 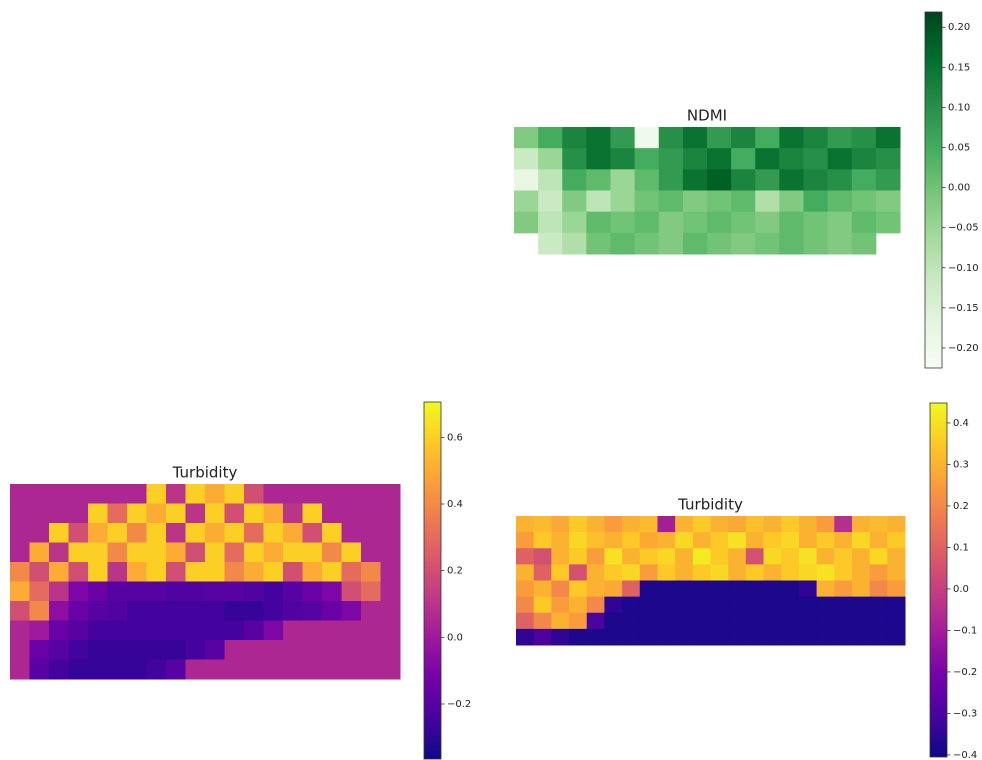 I want to click on colorbar-tick-label: −0.10, so click(x=963, y=268).